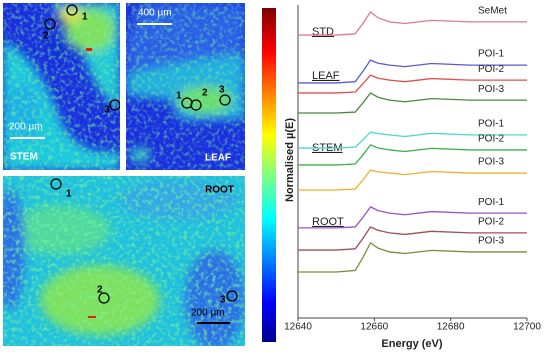 The width and height of the screenshot is (550, 357). I want to click on image-label: STEM, so click(24, 157).